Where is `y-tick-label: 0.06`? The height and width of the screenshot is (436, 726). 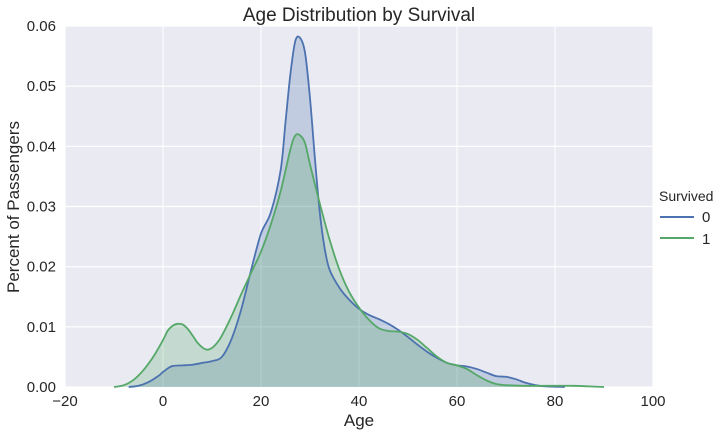
y-tick-label: 0.06 is located at coordinates (41, 26).